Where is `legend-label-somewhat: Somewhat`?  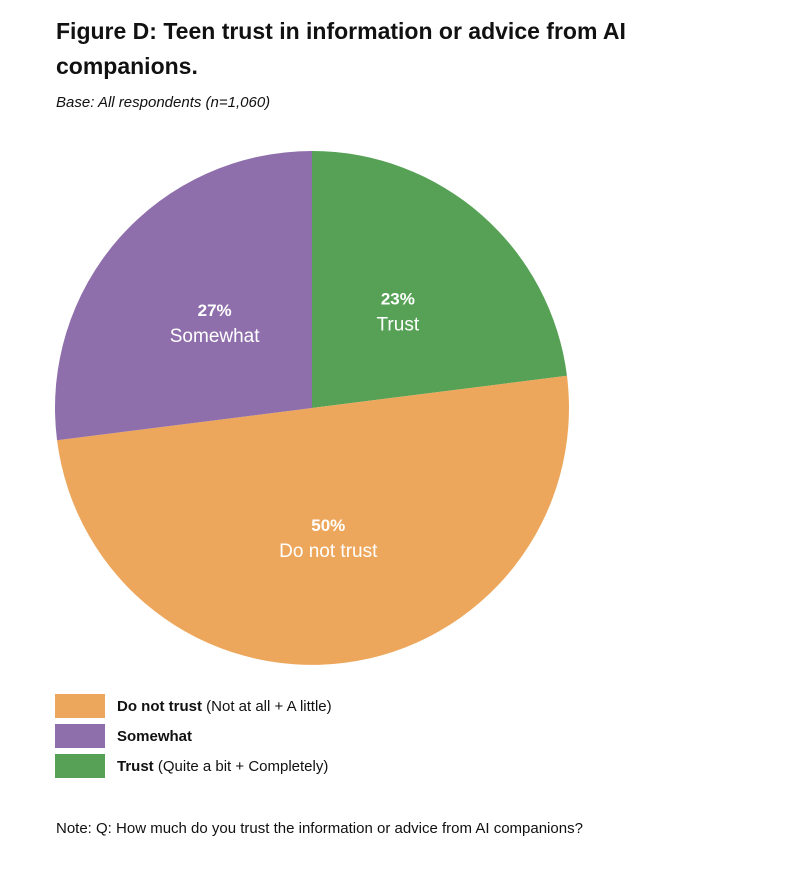 legend-label-somewhat: Somewhat is located at coordinates (155, 736).